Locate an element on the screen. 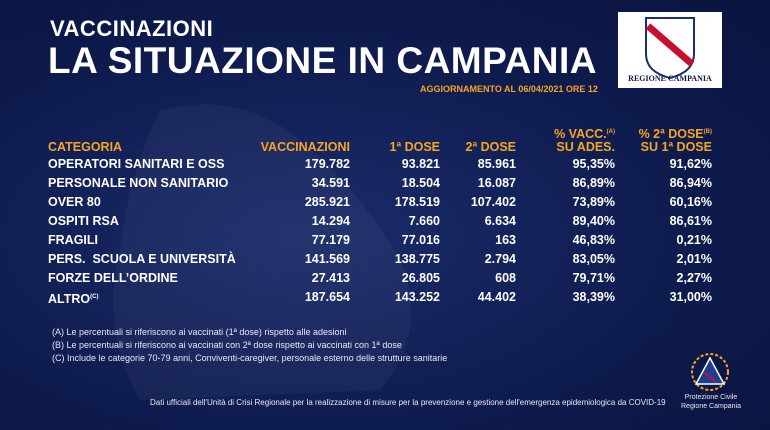  cell: 178.519 is located at coordinates (417, 202).